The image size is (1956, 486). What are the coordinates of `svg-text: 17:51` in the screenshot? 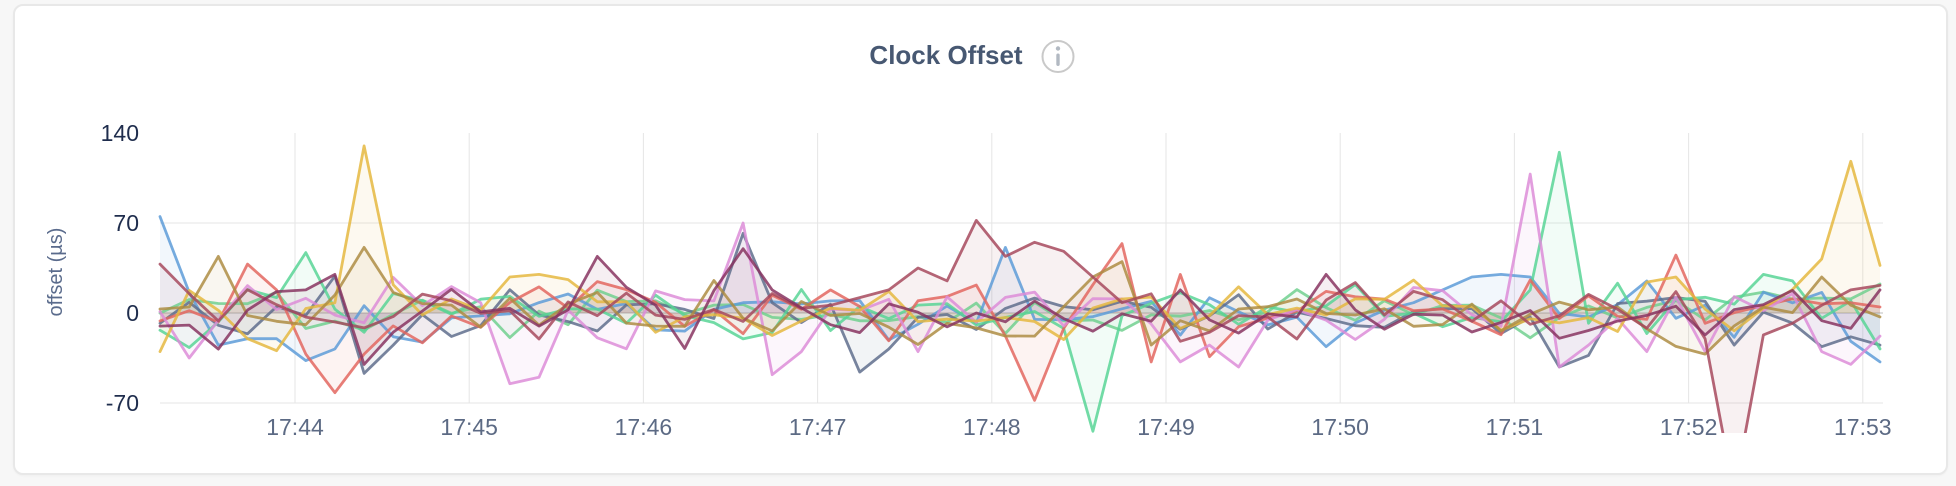 It's located at (1515, 427).